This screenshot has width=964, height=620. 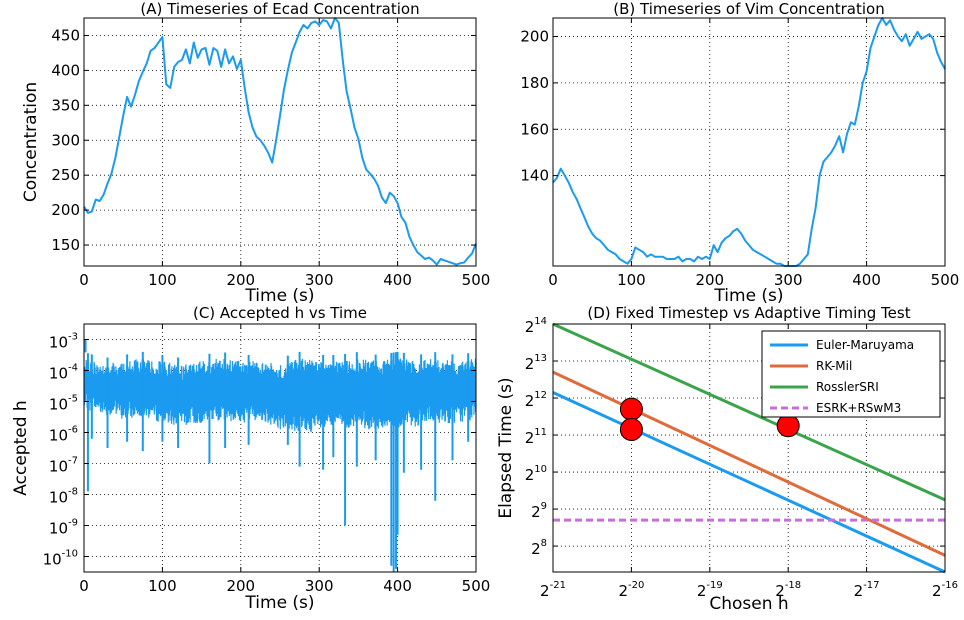 What do you see at coordinates (709, 419) in the screenshot?
I see `panel-d-markers` at bounding box center [709, 419].